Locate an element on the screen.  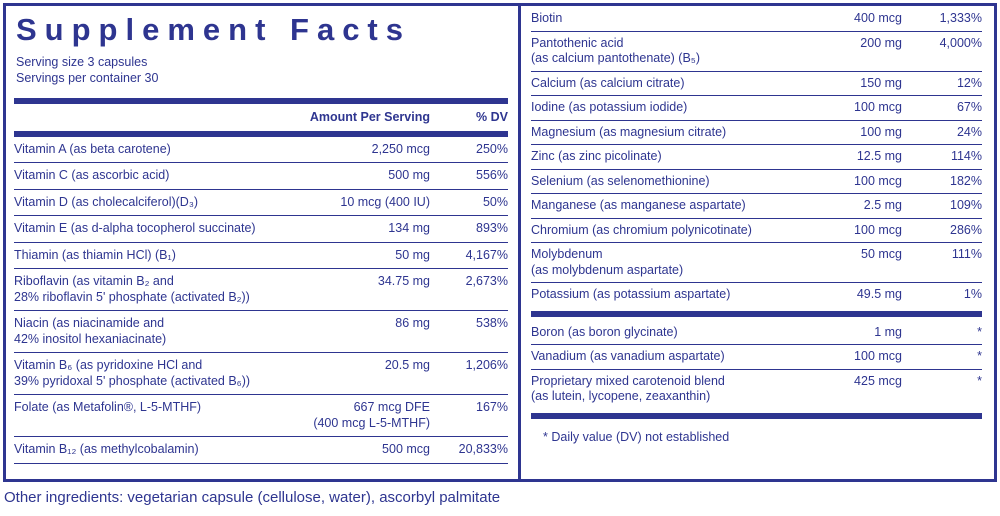
table-row: Boron (as boron glycinate) 1 mg * is located at coordinates (756, 333).